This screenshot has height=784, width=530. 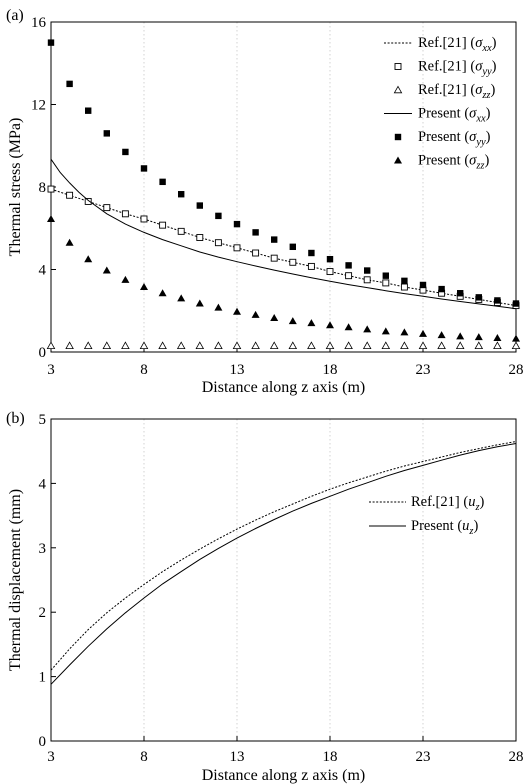 I want to click on legend-main: Present, so click(x=439, y=114).